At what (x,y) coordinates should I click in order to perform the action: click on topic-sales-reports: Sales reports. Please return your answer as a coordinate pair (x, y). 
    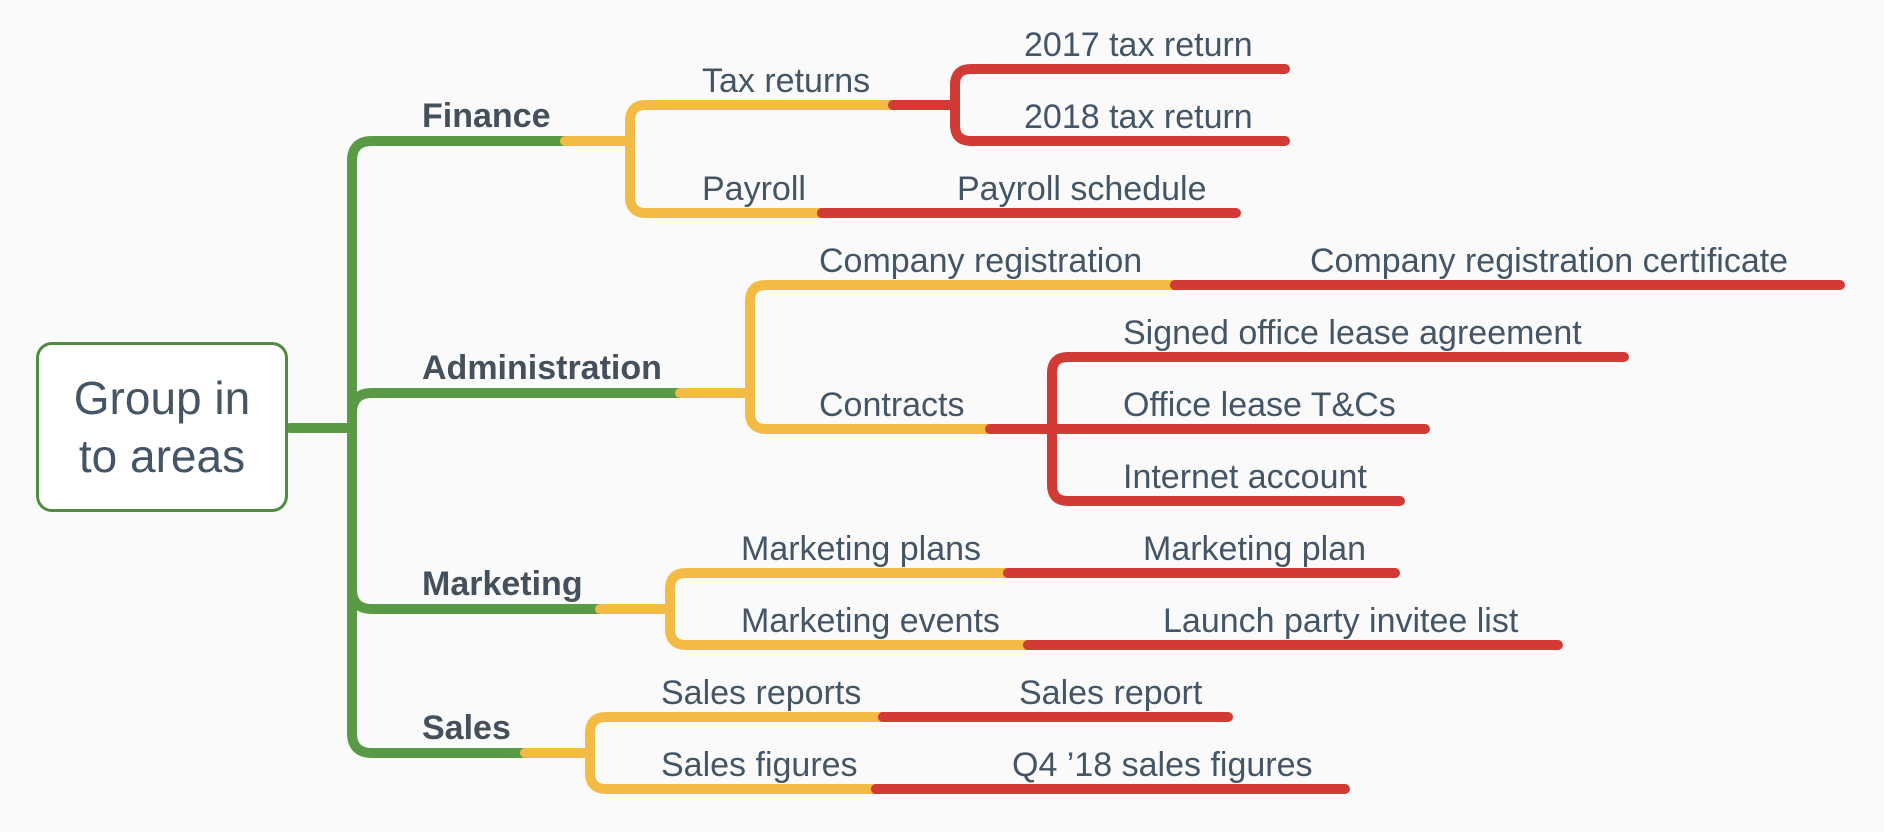
    Looking at the image, I should click on (761, 693).